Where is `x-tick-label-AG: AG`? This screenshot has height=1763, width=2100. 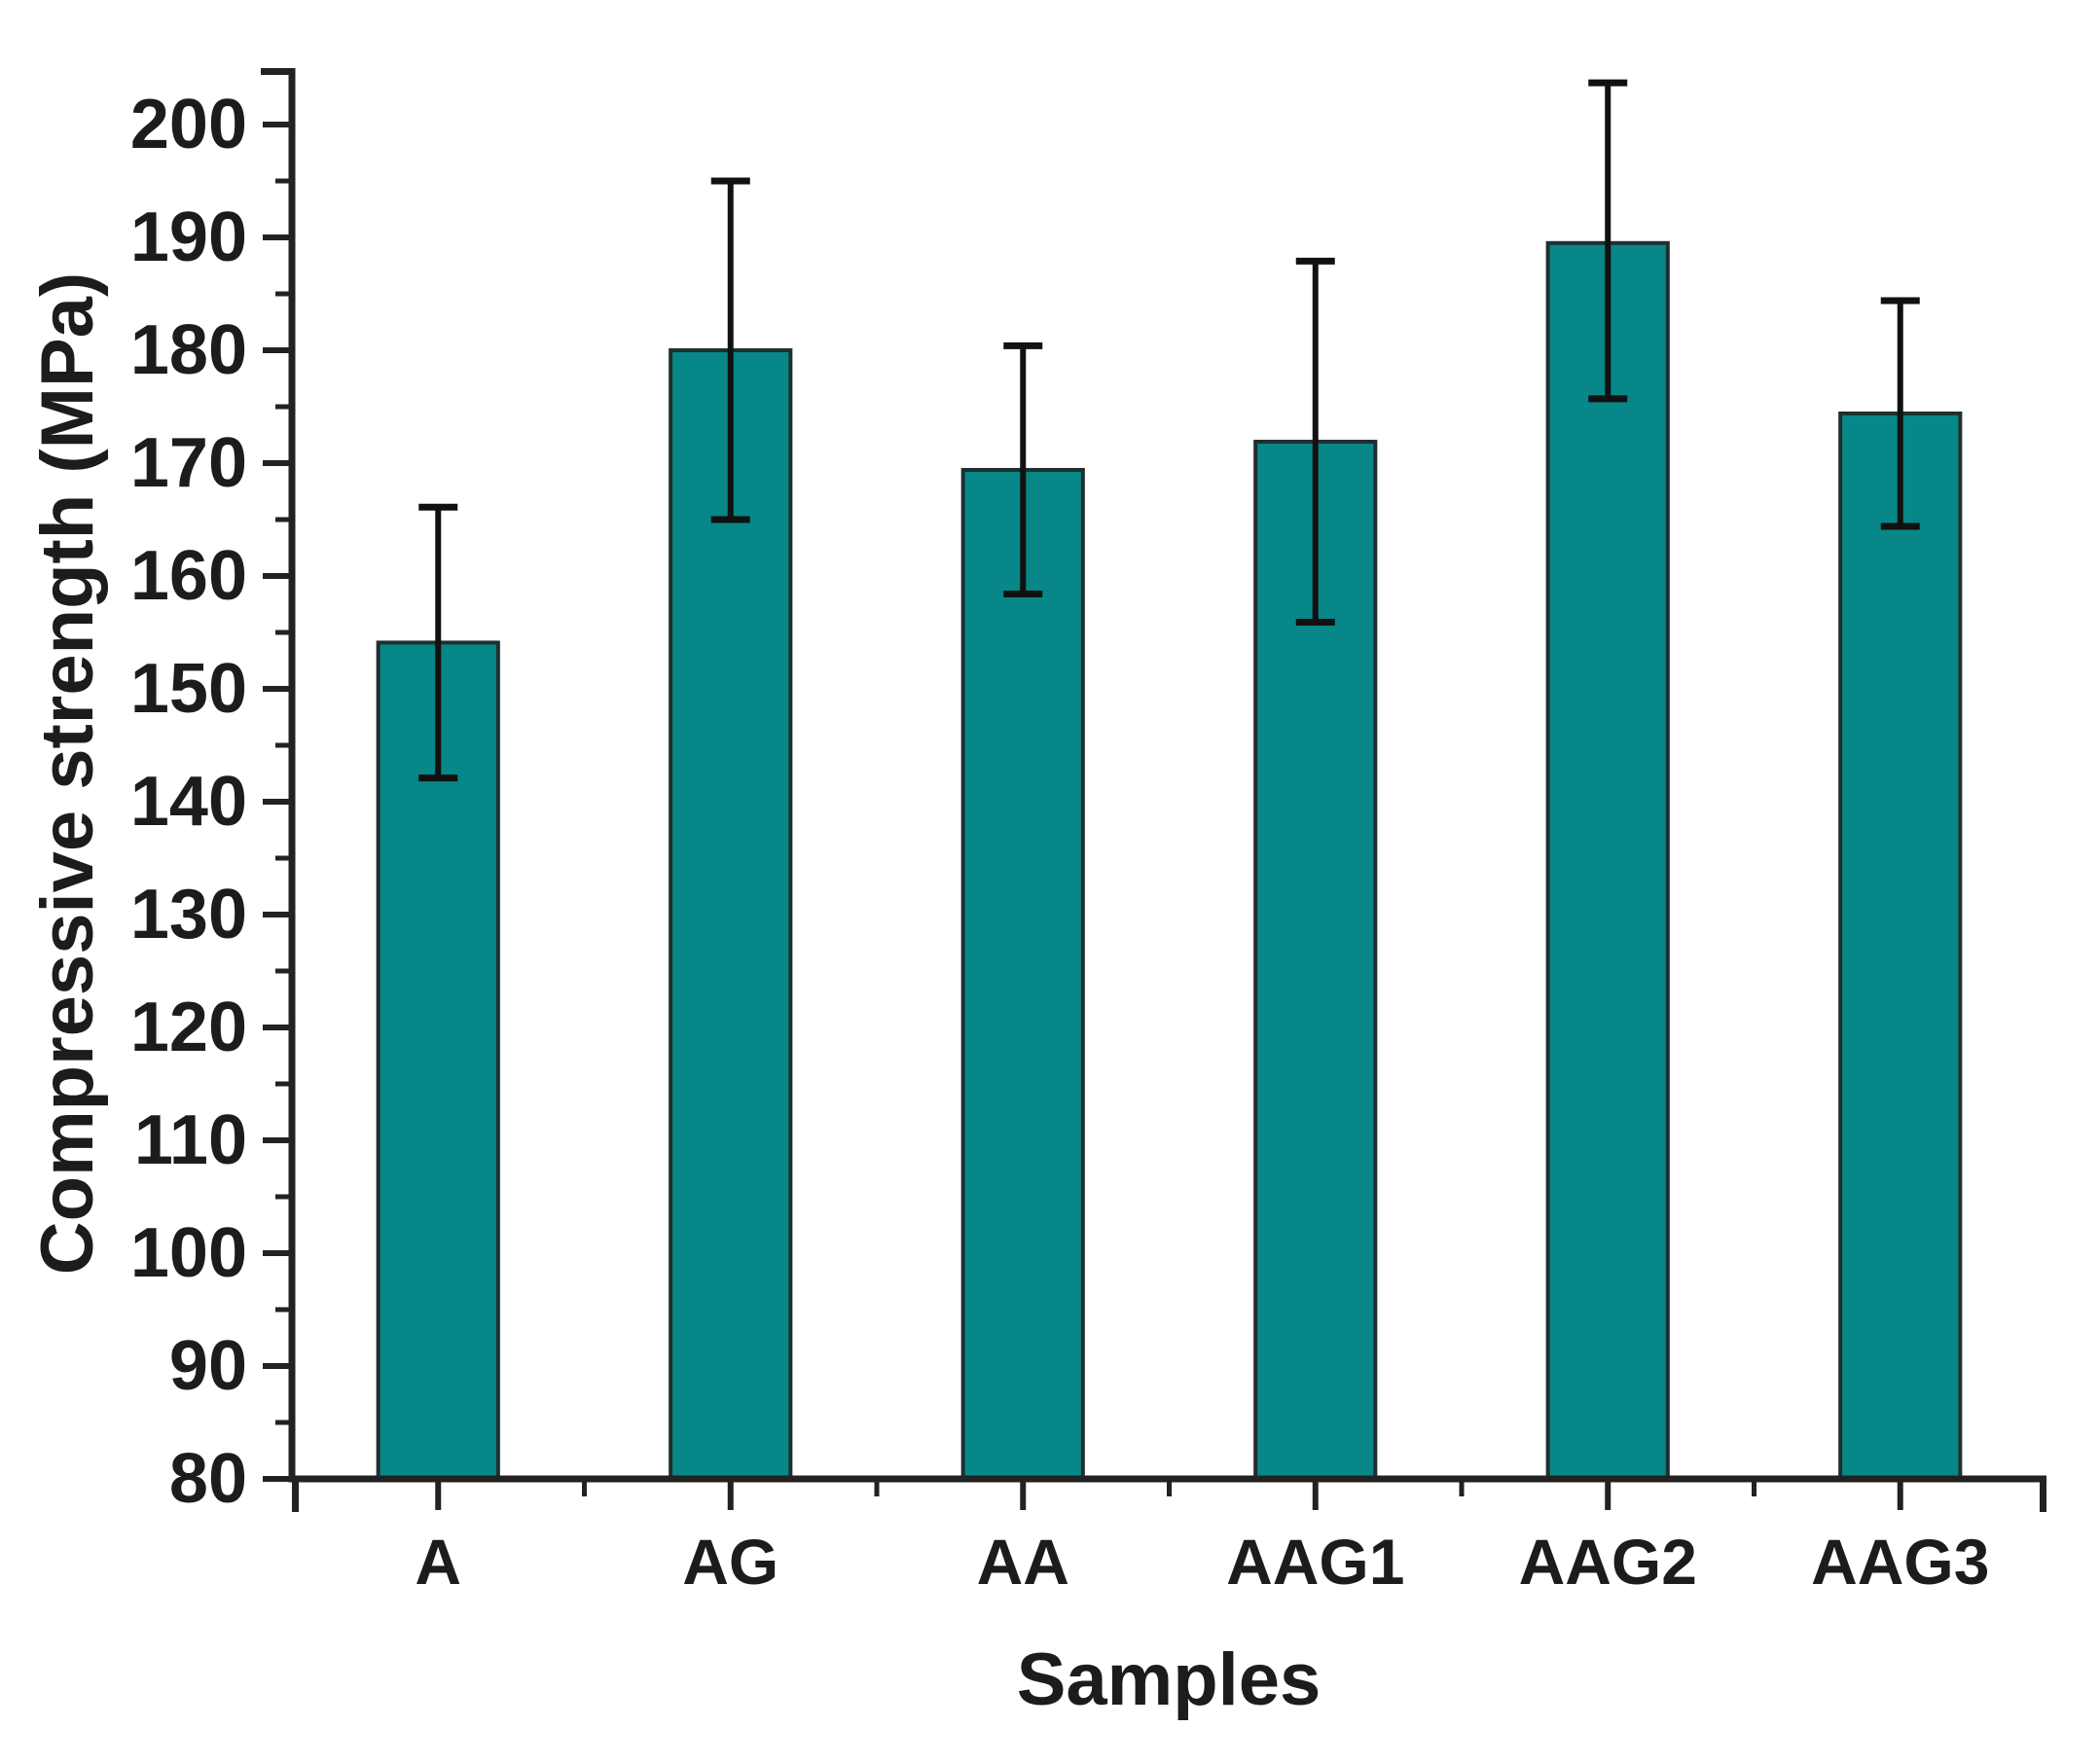 x-tick-label-AG: AG is located at coordinates (730, 1562).